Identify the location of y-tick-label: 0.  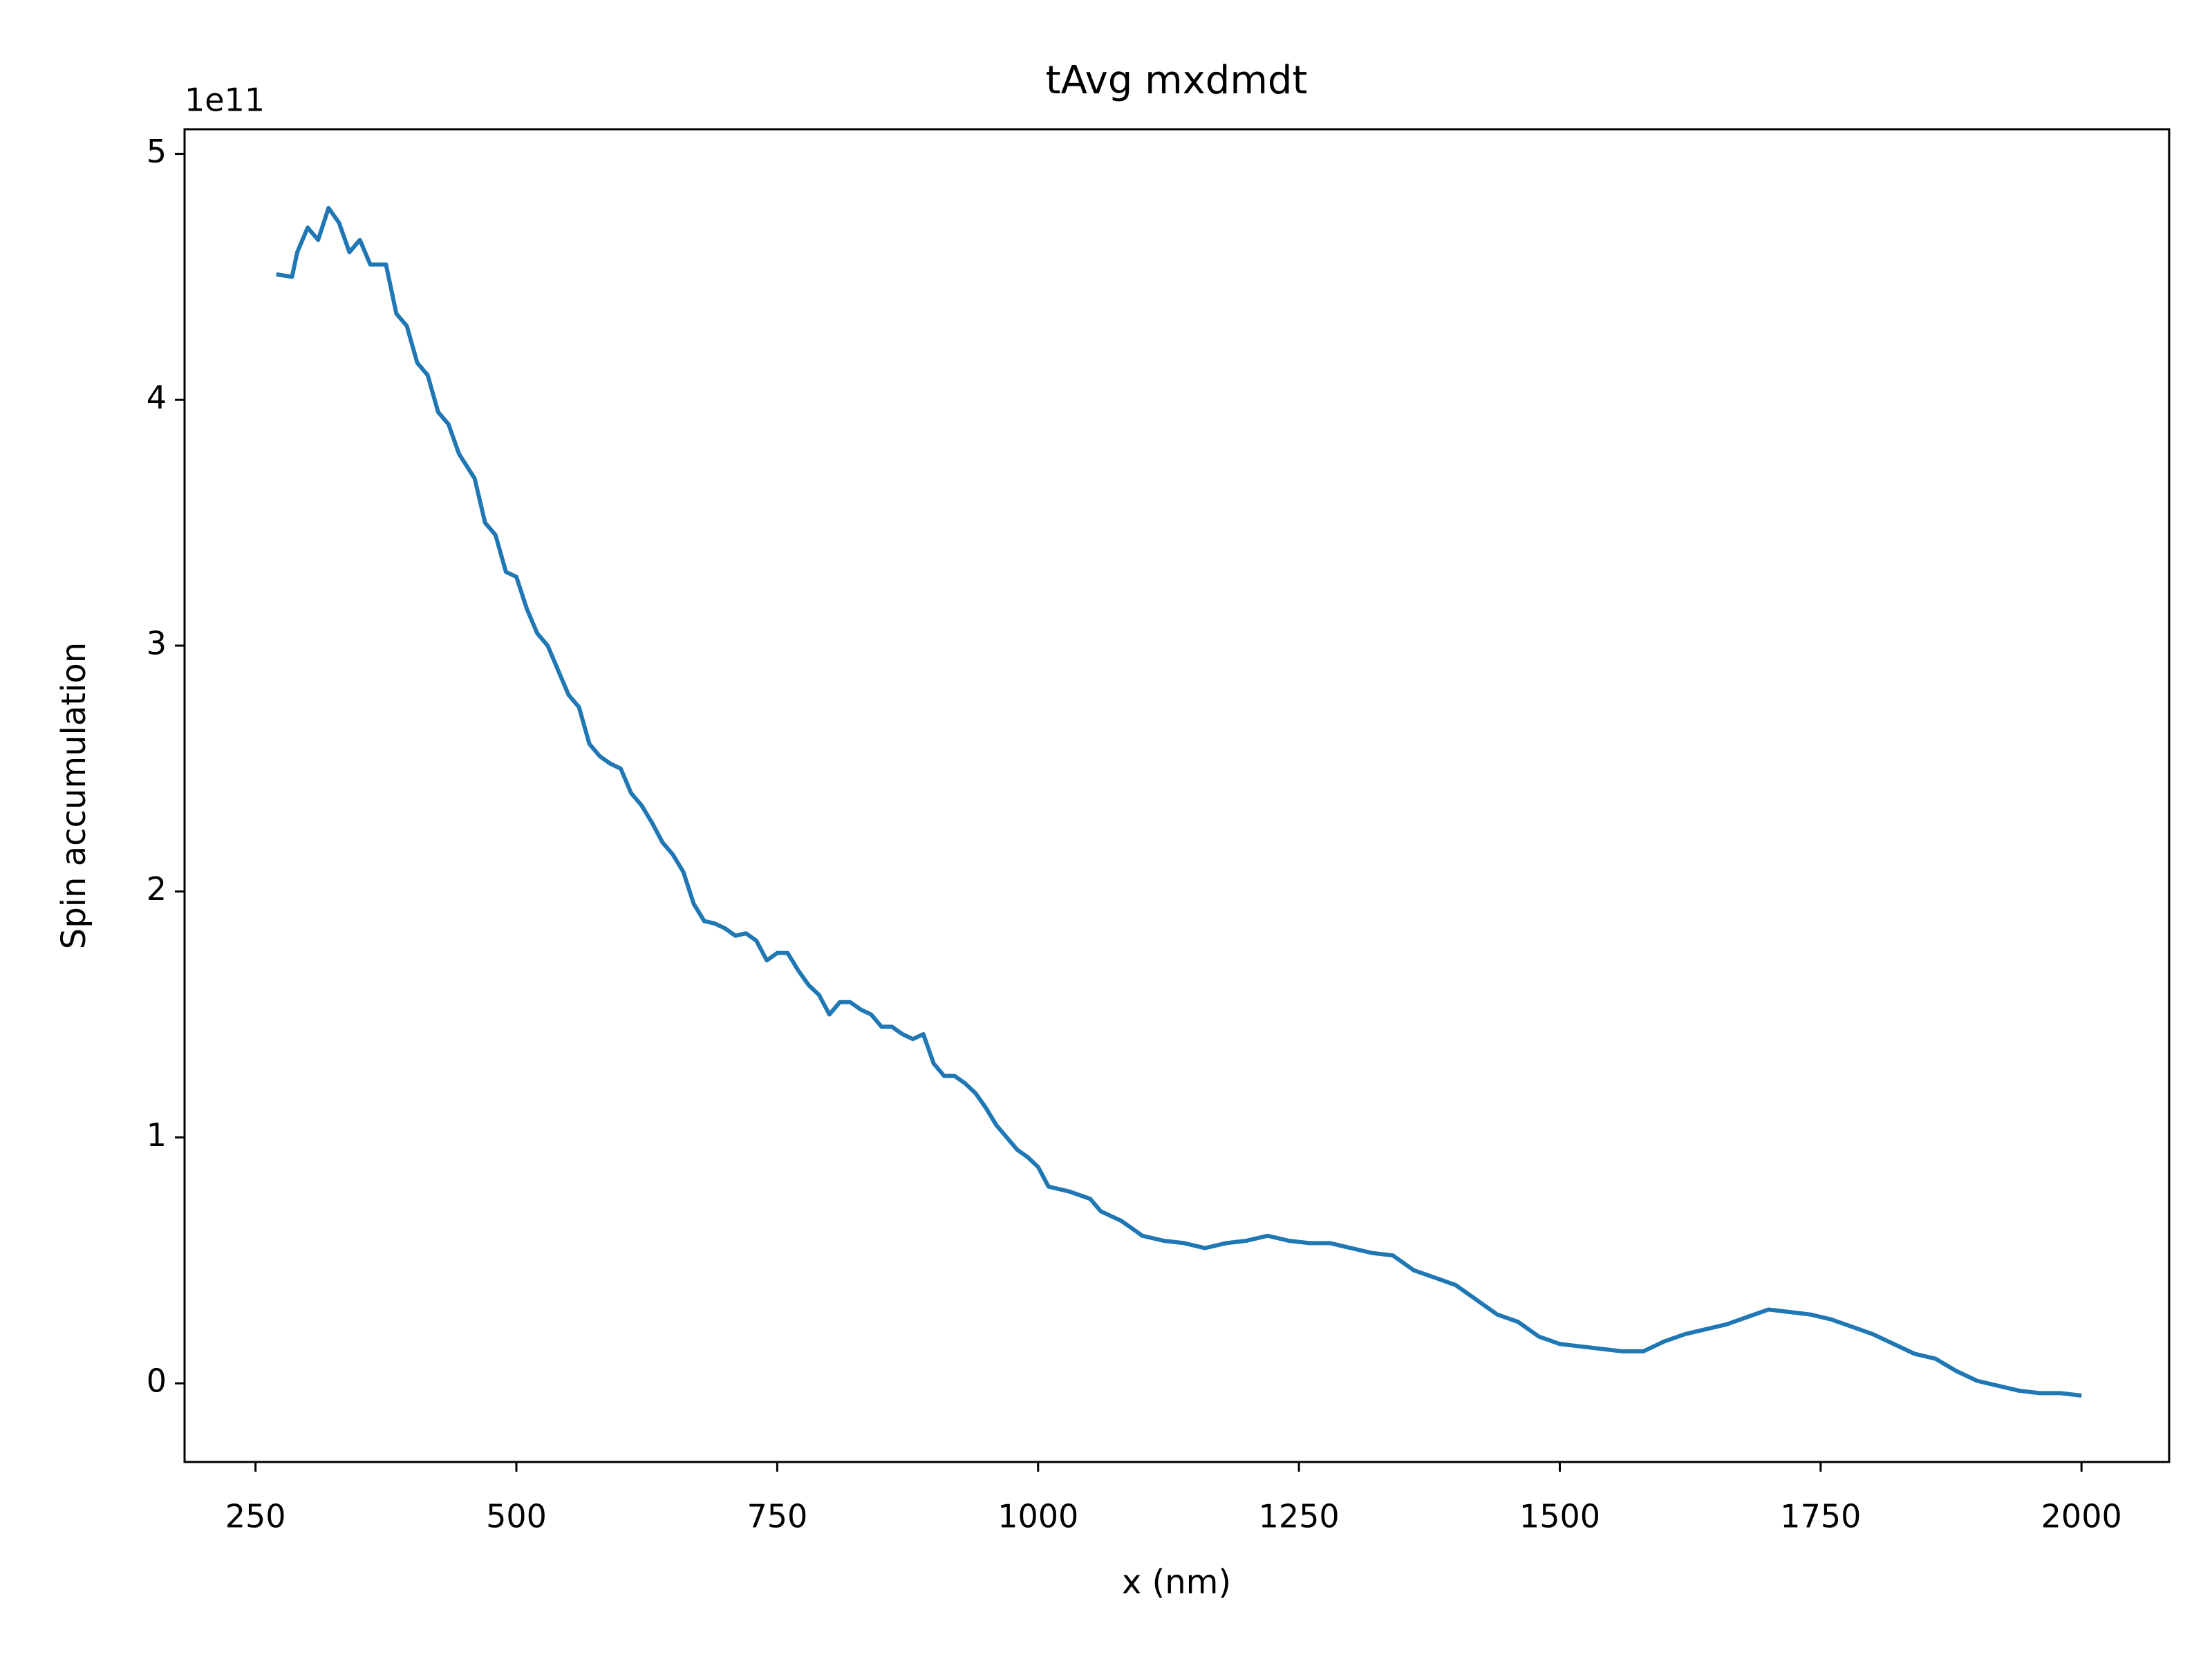
(157, 1381).